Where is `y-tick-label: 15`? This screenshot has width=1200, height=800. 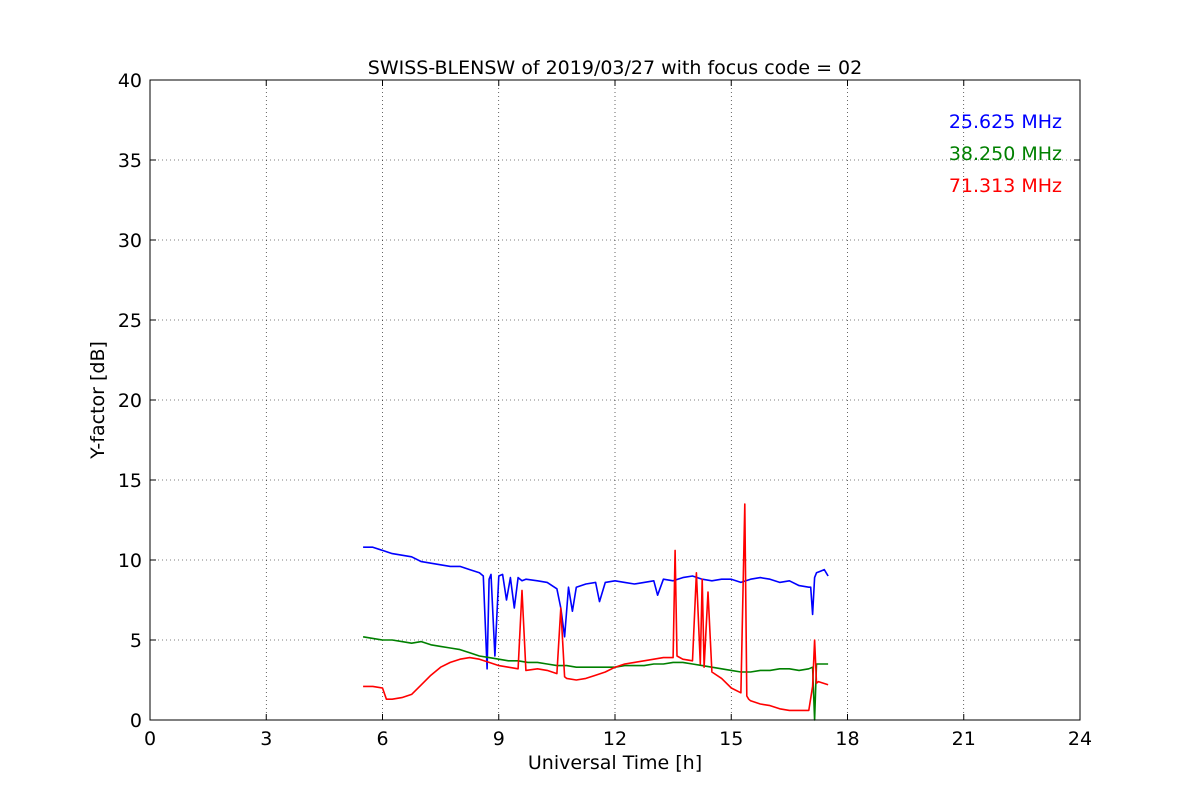
y-tick-label: 15 is located at coordinates (130, 481).